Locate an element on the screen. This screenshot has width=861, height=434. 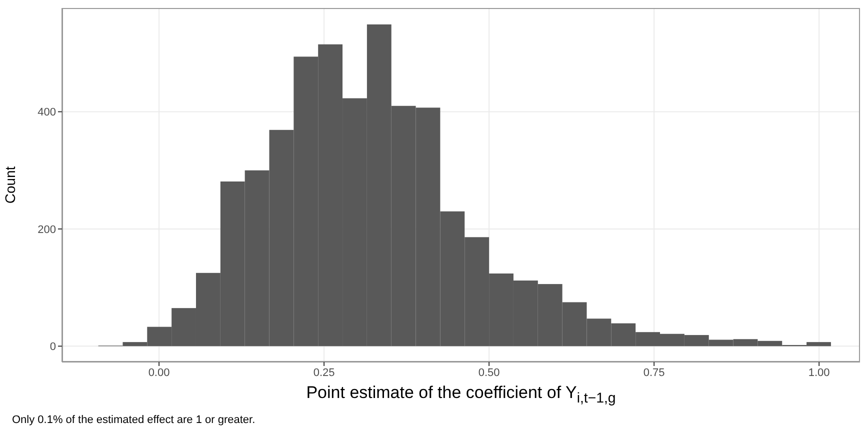
x-tick-label: 1.00 is located at coordinates (819, 372).